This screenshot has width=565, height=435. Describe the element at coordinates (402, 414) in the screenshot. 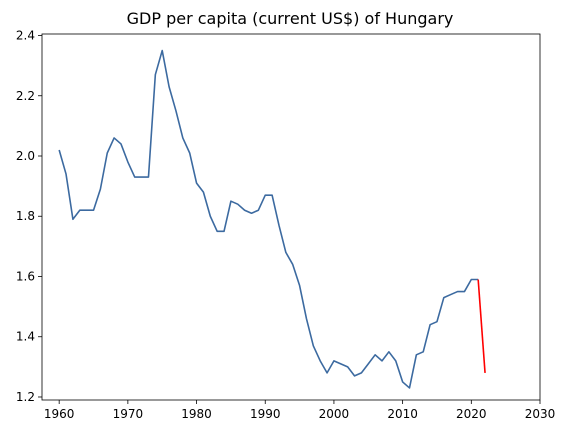

I see `x-tick-label: 2010` at that location.